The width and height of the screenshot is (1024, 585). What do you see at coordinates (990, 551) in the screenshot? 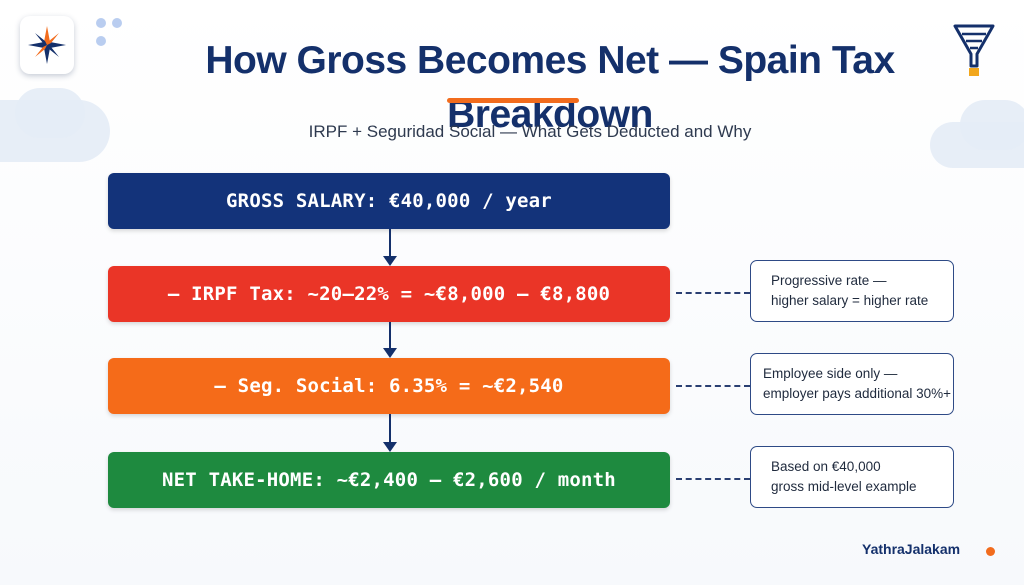
I see `brand-dot` at bounding box center [990, 551].